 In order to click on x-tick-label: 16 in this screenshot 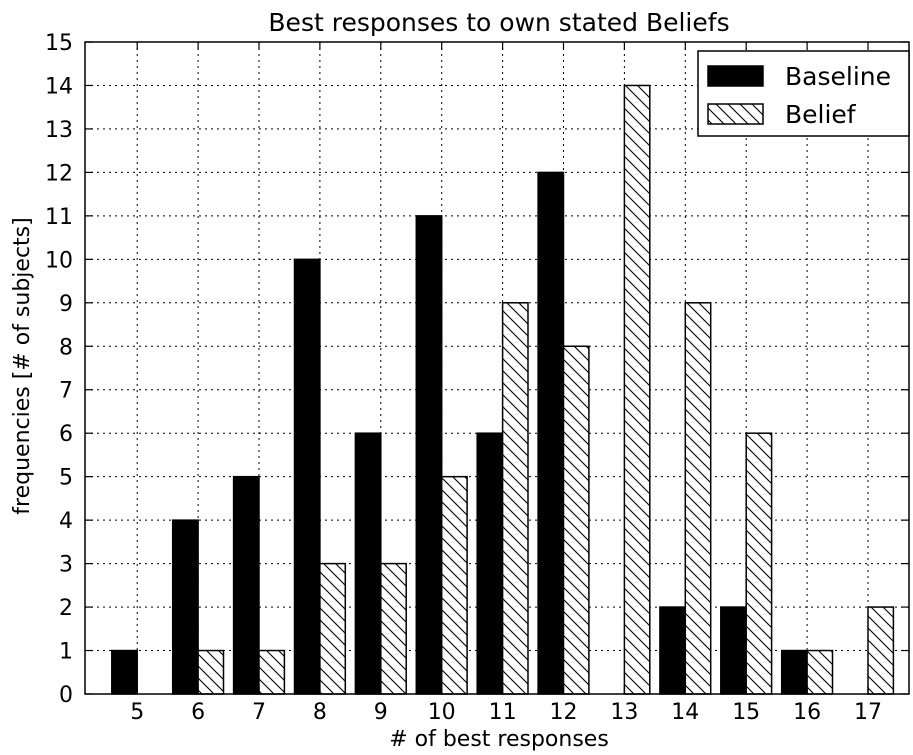, I will do `click(807, 712)`.